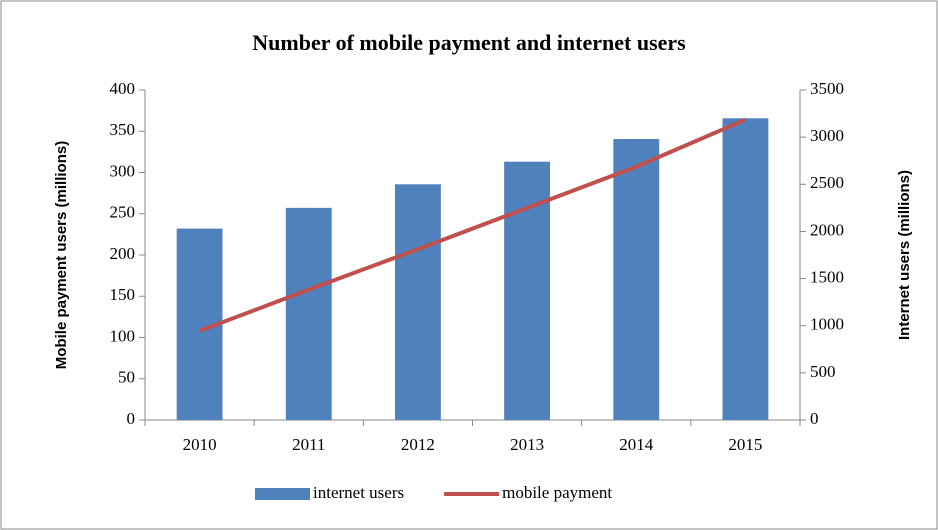 This screenshot has height=530, width=938. Describe the element at coordinates (823, 371) in the screenshot. I see `y2-tick-label: 500` at that location.